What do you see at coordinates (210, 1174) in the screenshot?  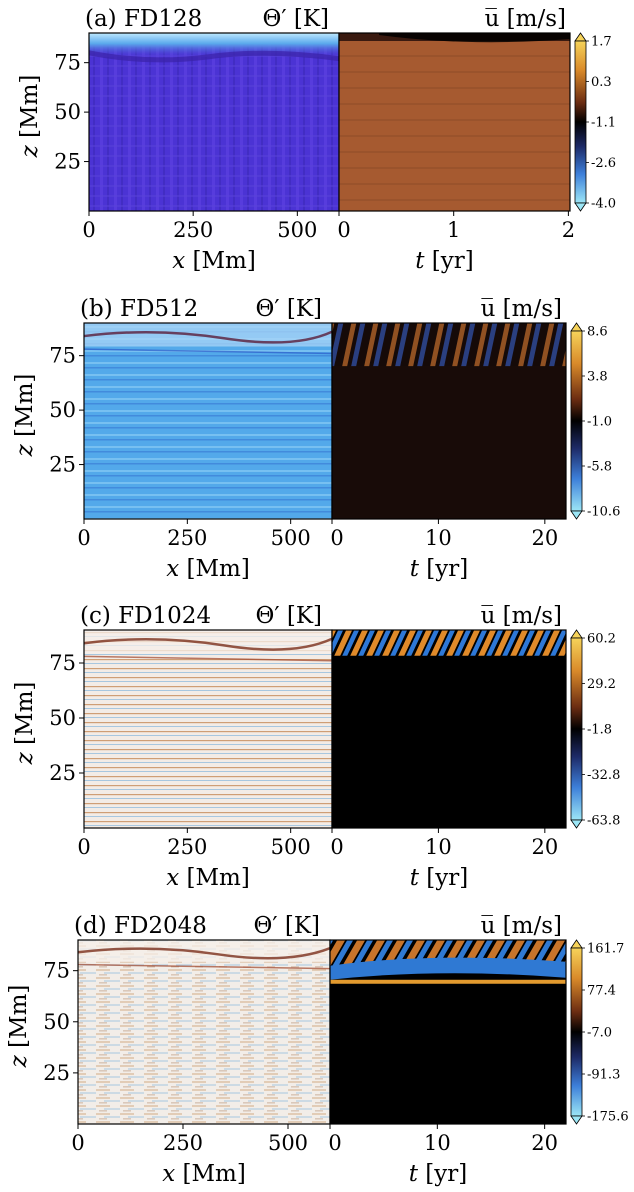 I see `x-axis-unit: [Mm]` at bounding box center [210, 1174].